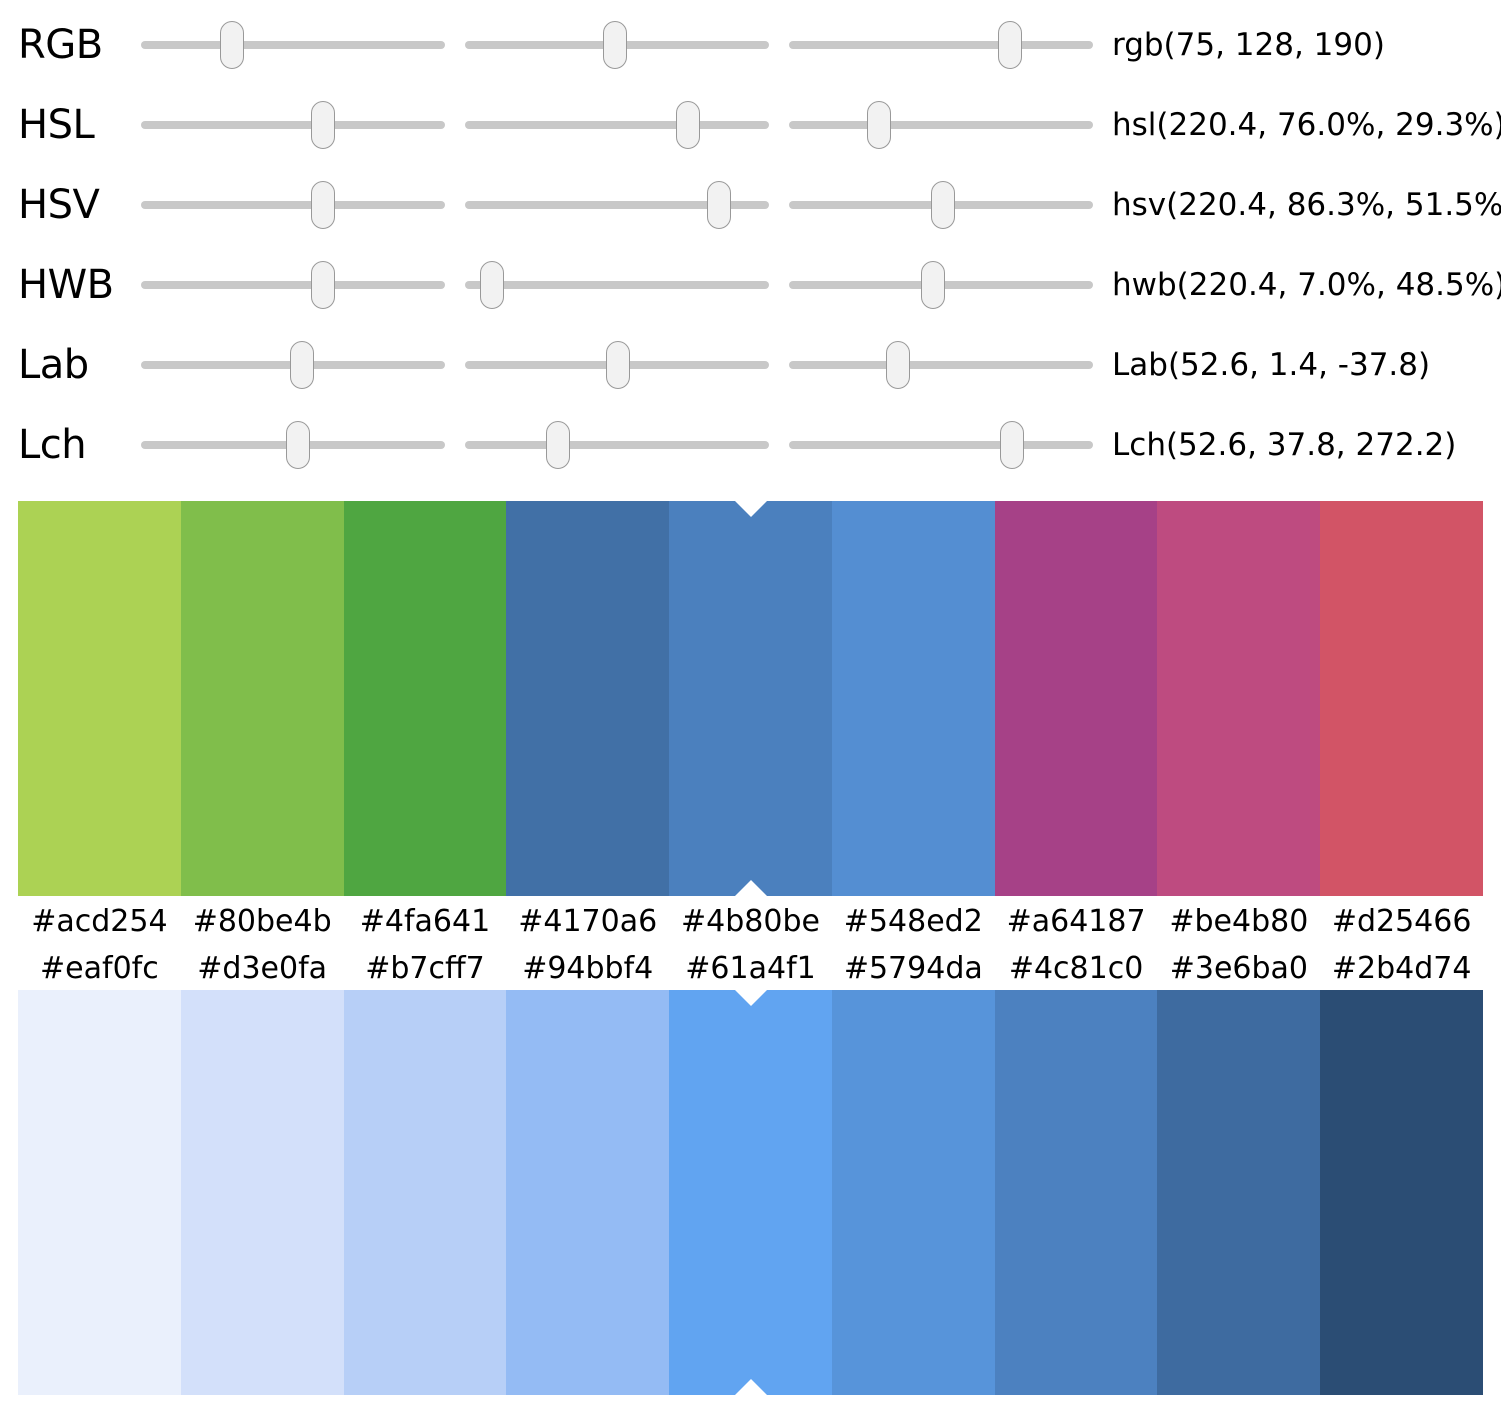 The image size is (1501, 1415). What do you see at coordinates (943, 205) in the screenshot?
I see `slider-thumb-hsv-v` at bounding box center [943, 205].